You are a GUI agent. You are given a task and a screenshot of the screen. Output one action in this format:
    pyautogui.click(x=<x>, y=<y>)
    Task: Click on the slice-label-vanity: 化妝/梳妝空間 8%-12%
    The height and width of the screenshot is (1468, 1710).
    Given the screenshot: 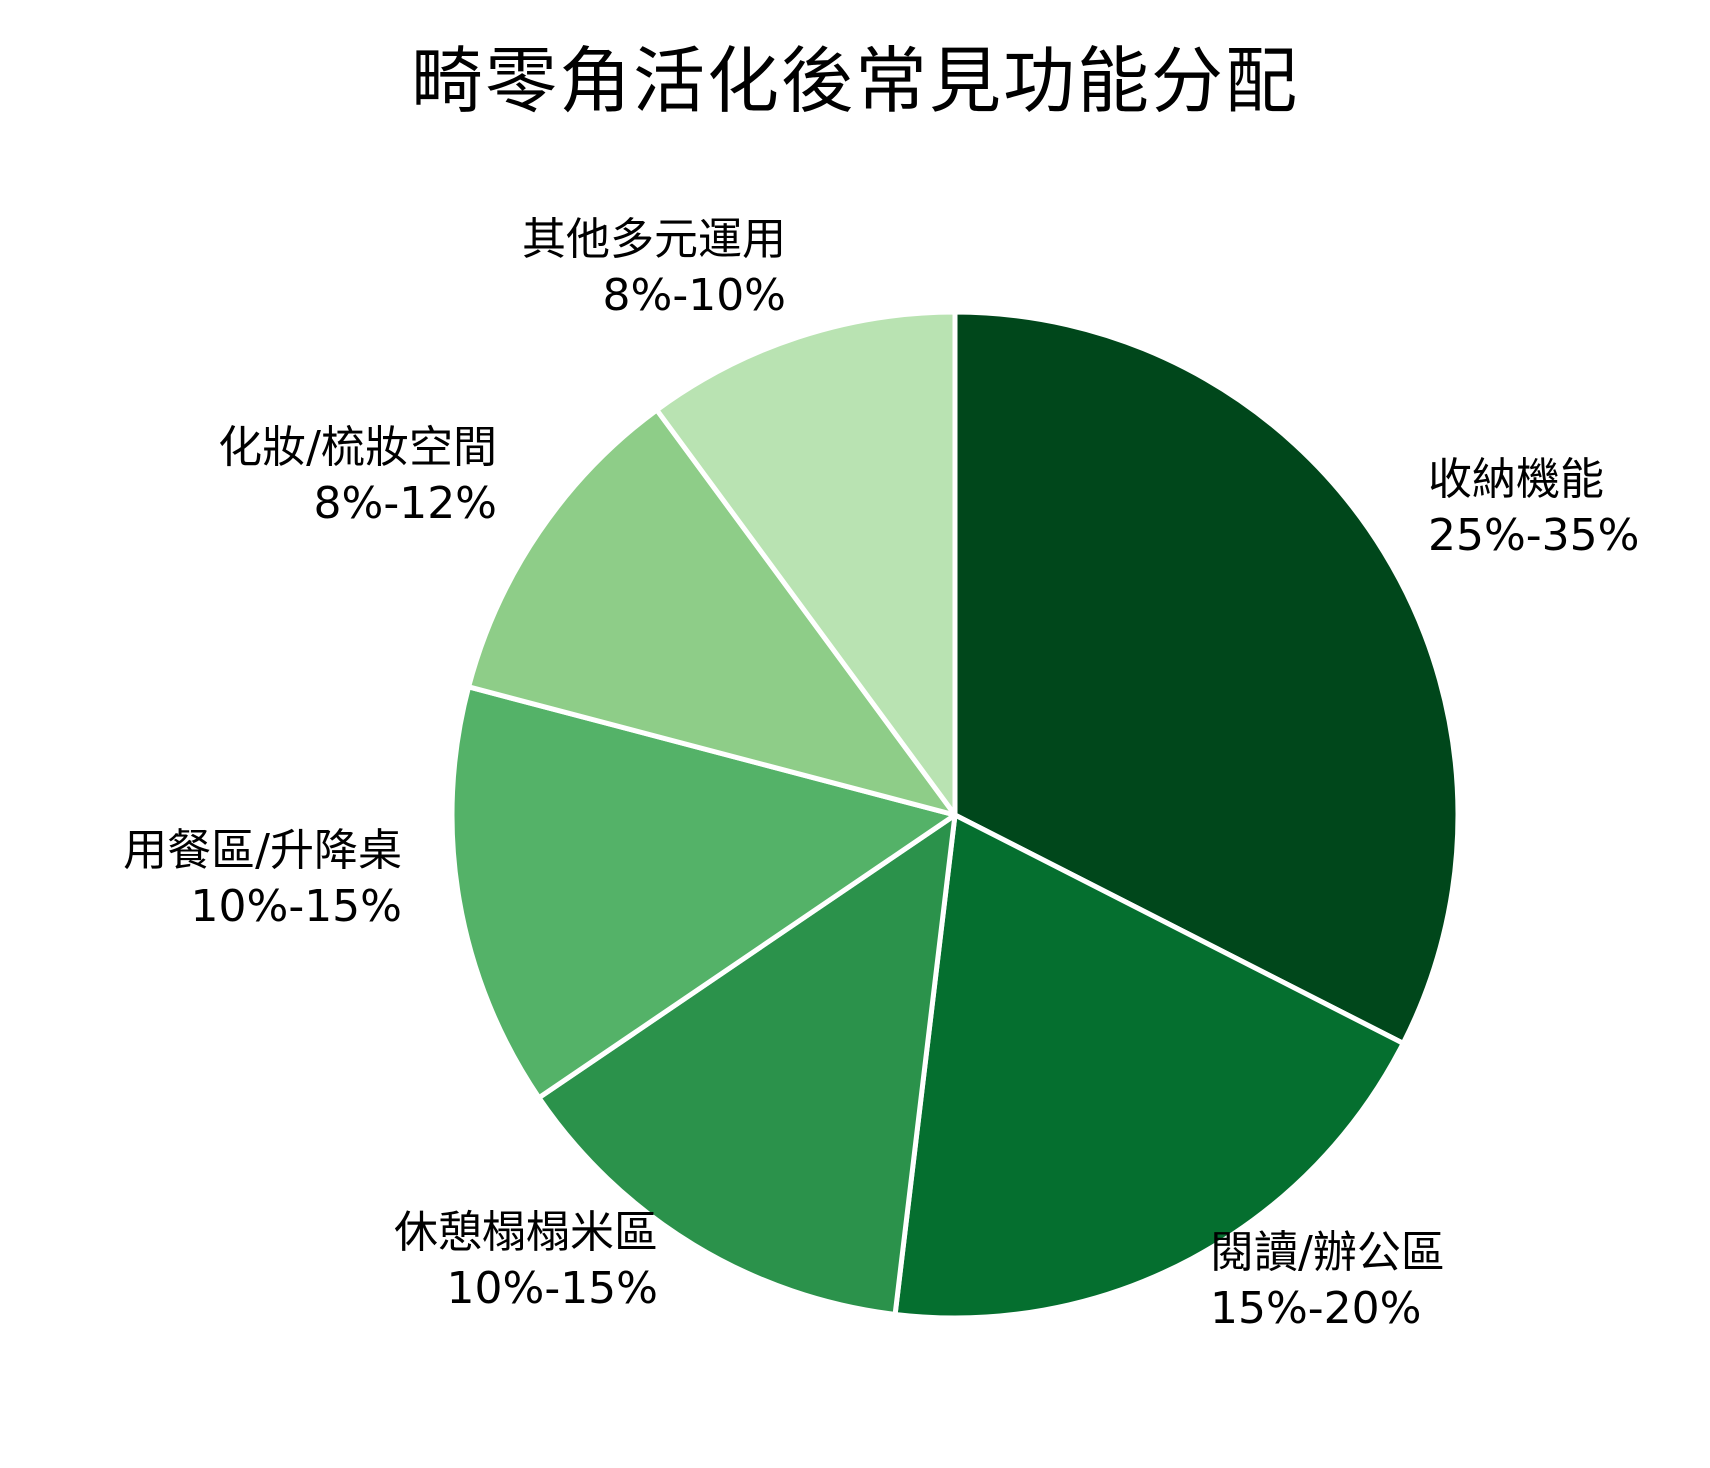 What is the action you would take?
    pyautogui.click(x=357, y=476)
    